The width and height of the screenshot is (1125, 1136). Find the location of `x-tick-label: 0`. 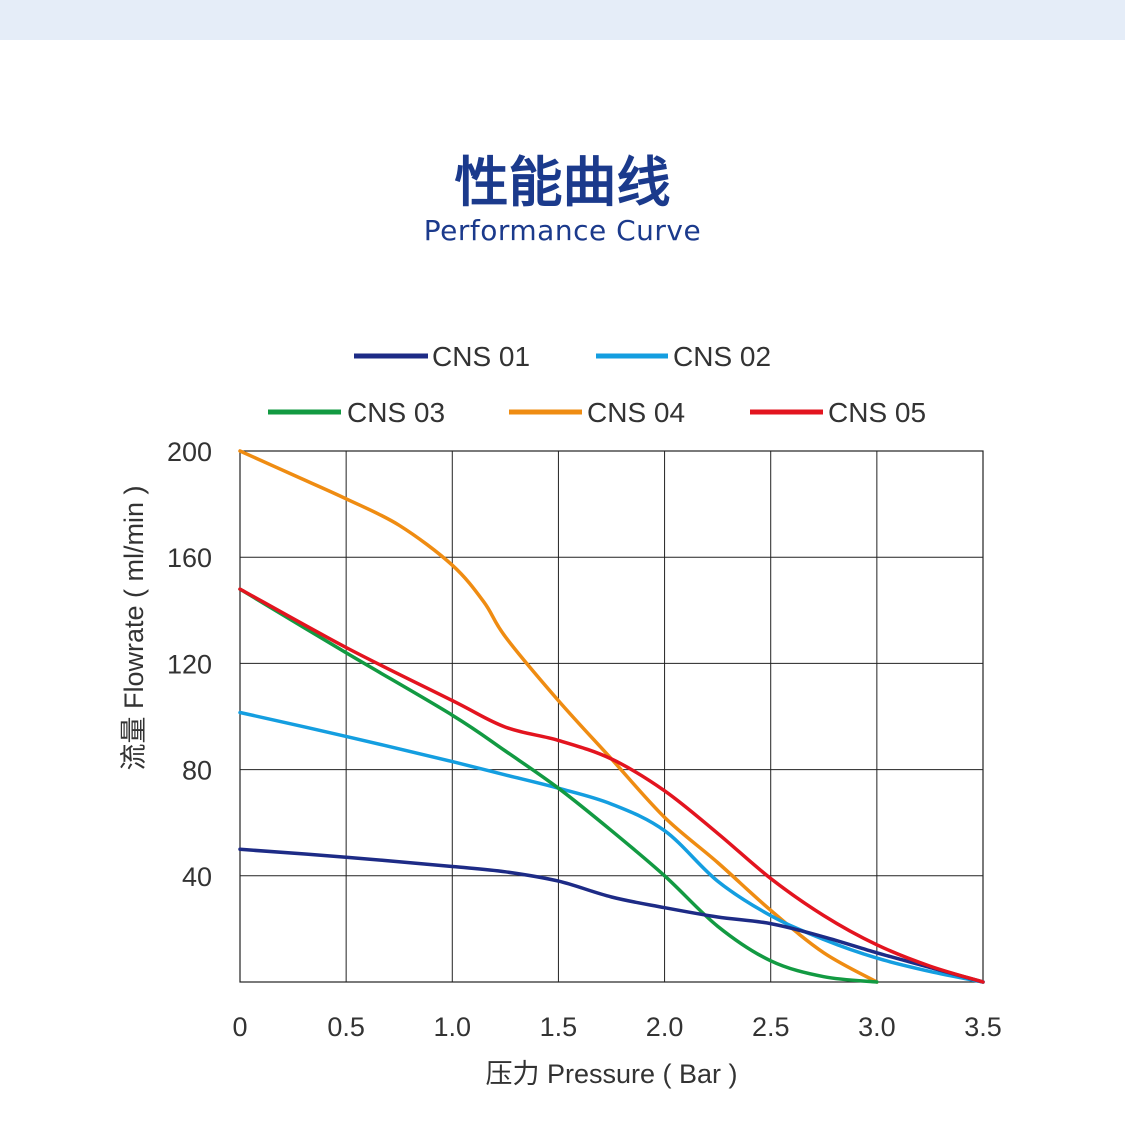

x-tick-label: 0 is located at coordinates (239, 1027).